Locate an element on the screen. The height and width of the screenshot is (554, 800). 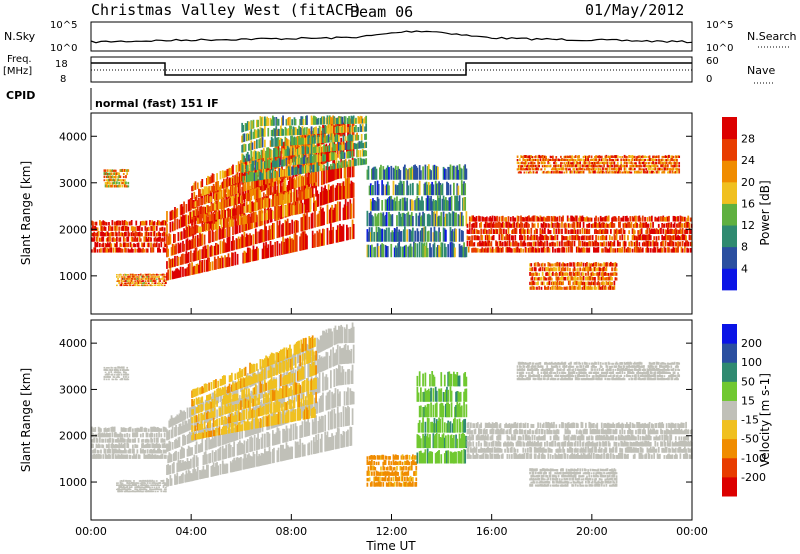
nsearch-label: N.Search is located at coordinates (772, 36).